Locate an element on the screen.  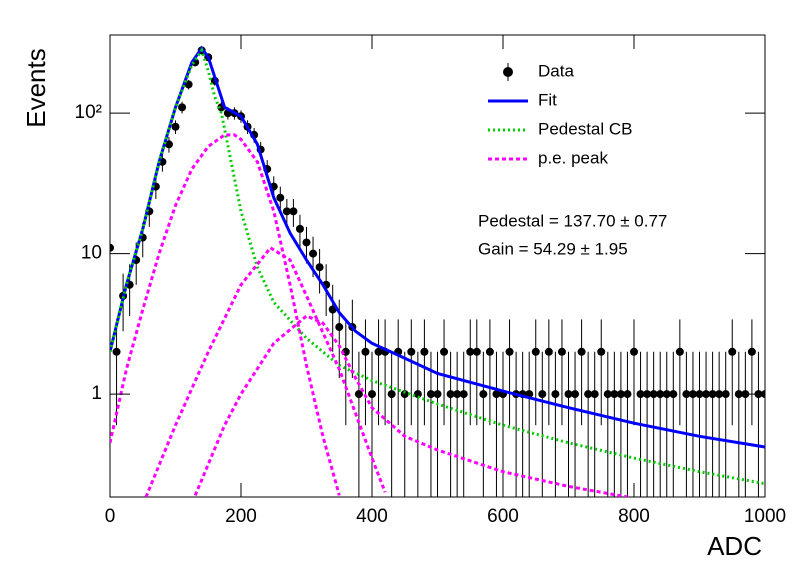
legend-label: p.e. peak is located at coordinates (573, 157).